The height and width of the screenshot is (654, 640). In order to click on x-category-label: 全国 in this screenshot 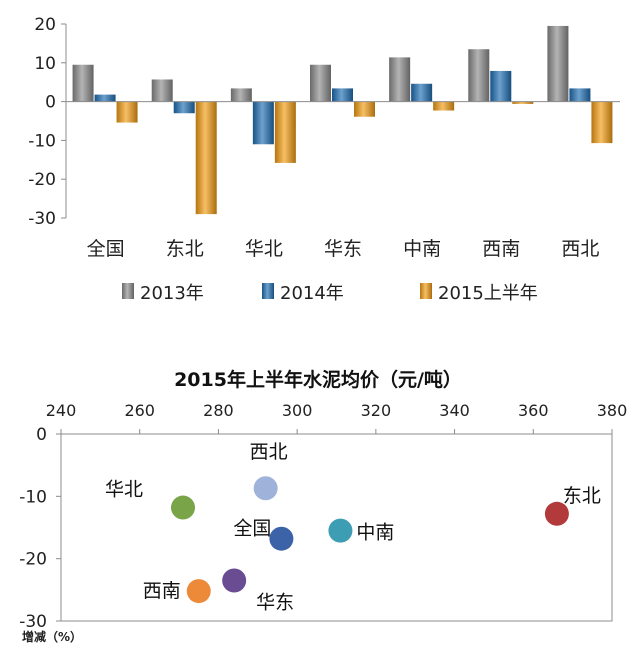, I will do `click(106, 249)`.